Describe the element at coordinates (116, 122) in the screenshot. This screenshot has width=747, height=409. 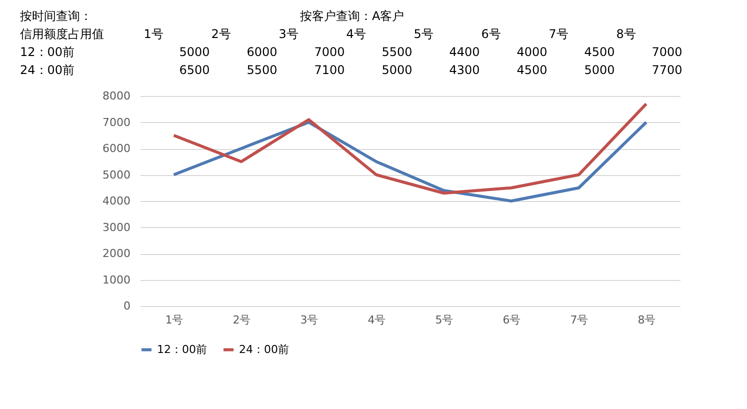
I see `y-tick-label: 7000` at that location.